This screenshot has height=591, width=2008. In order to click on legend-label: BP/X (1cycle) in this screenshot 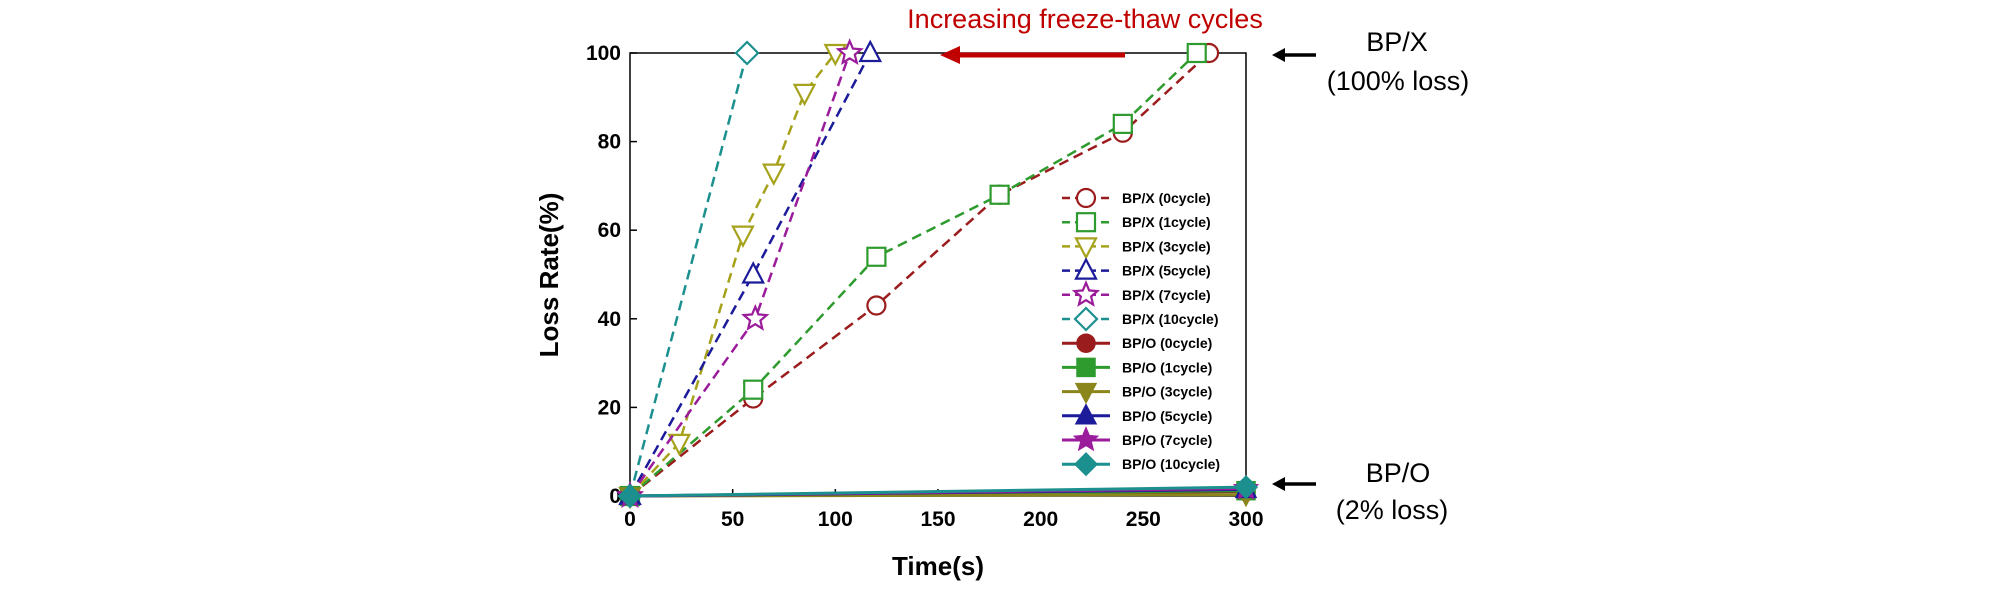, I will do `click(1166, 222)`.